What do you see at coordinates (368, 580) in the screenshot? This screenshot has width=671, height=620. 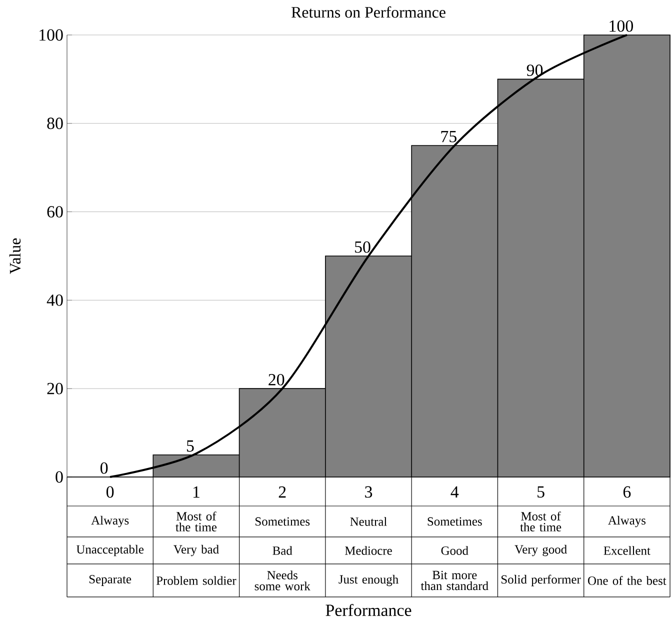 I see `text: Just enough` at bounding box center [368, 580].